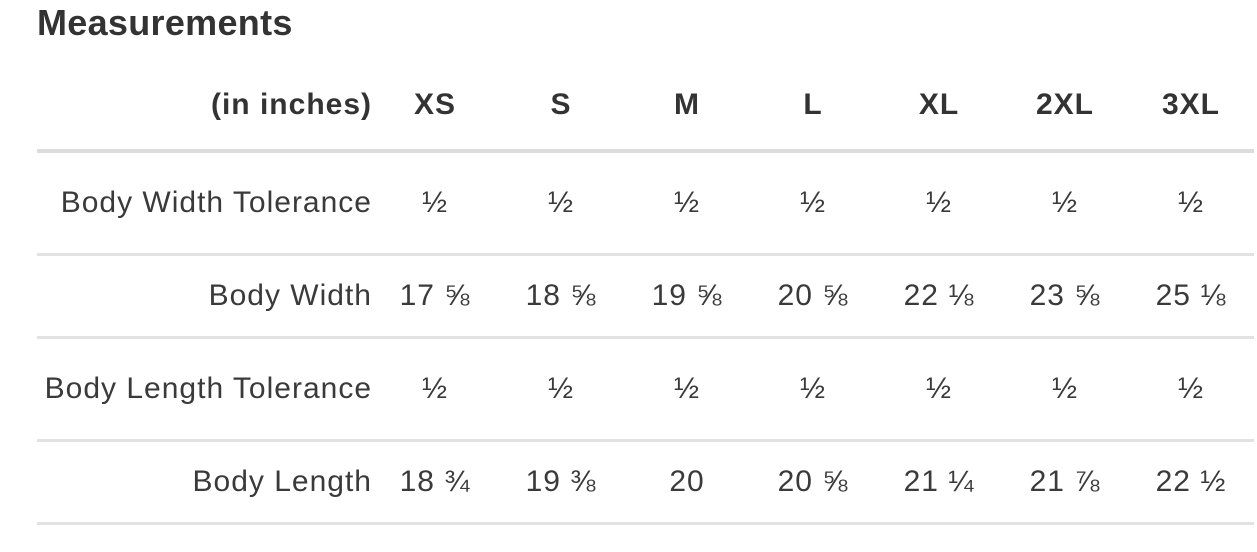  What do you see at coordinates (435, 295) in the screenshot?
I see `measurement-cell: 17 ⅝` at bounding box center [435, 295].